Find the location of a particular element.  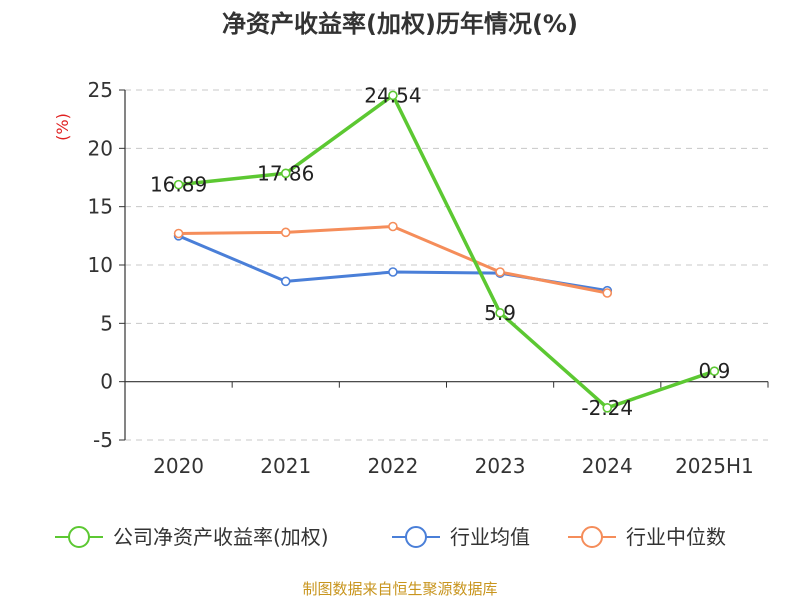

data-label: 17.86 is located at coordinates (285, 173).